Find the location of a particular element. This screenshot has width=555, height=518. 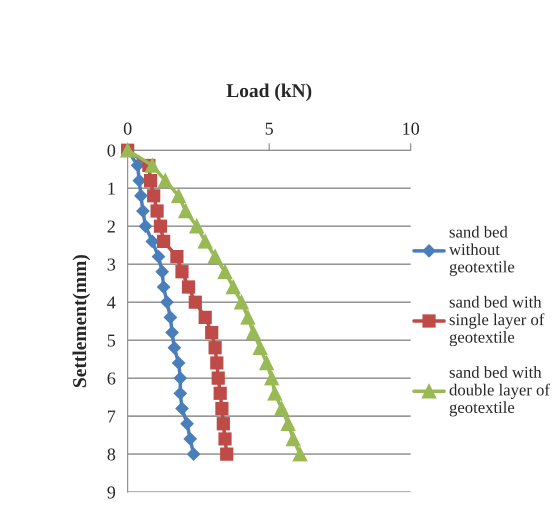

x-tick-label: 0 is located at coordinates (128, 128).